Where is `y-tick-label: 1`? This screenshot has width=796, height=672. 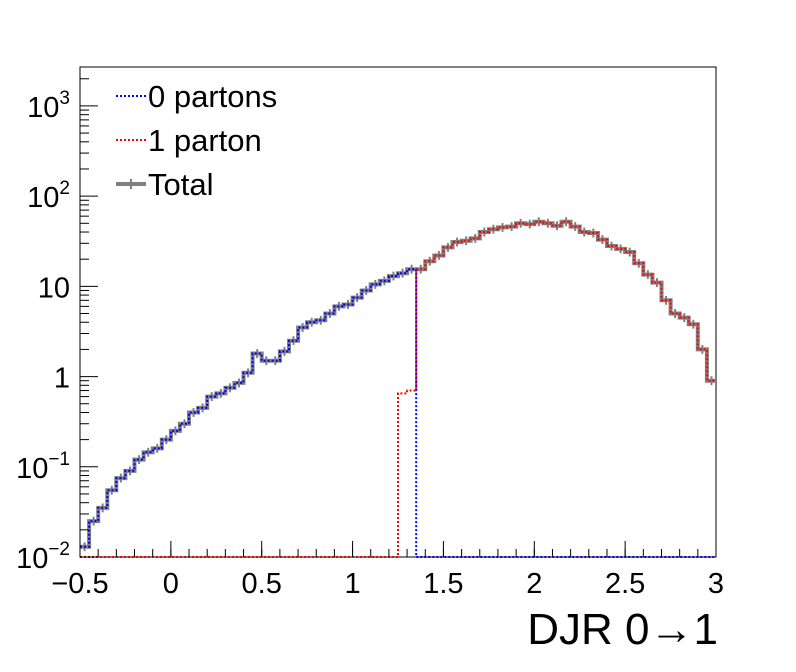
y-tick-label: 1 is located at coordinates (62, 379).